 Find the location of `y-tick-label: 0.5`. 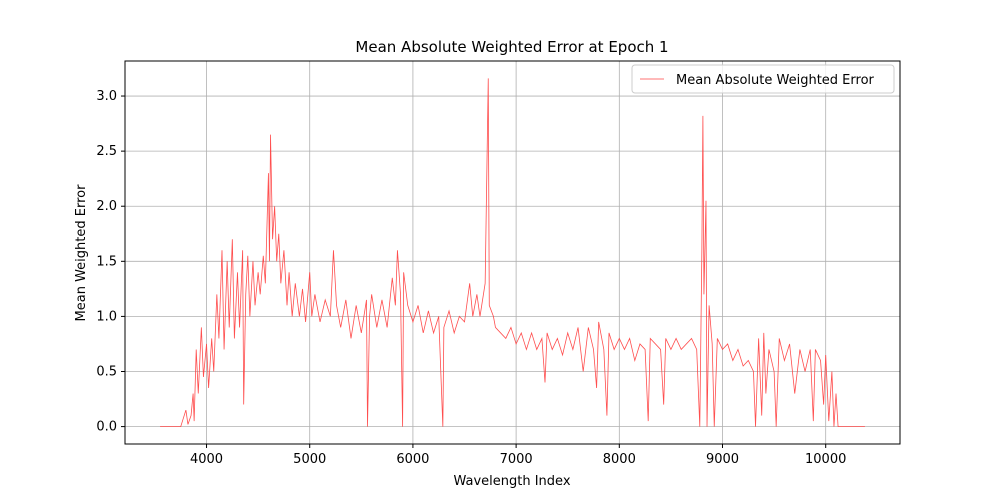

y-tick-label: 0.5 is located at coordinates (106, 371).